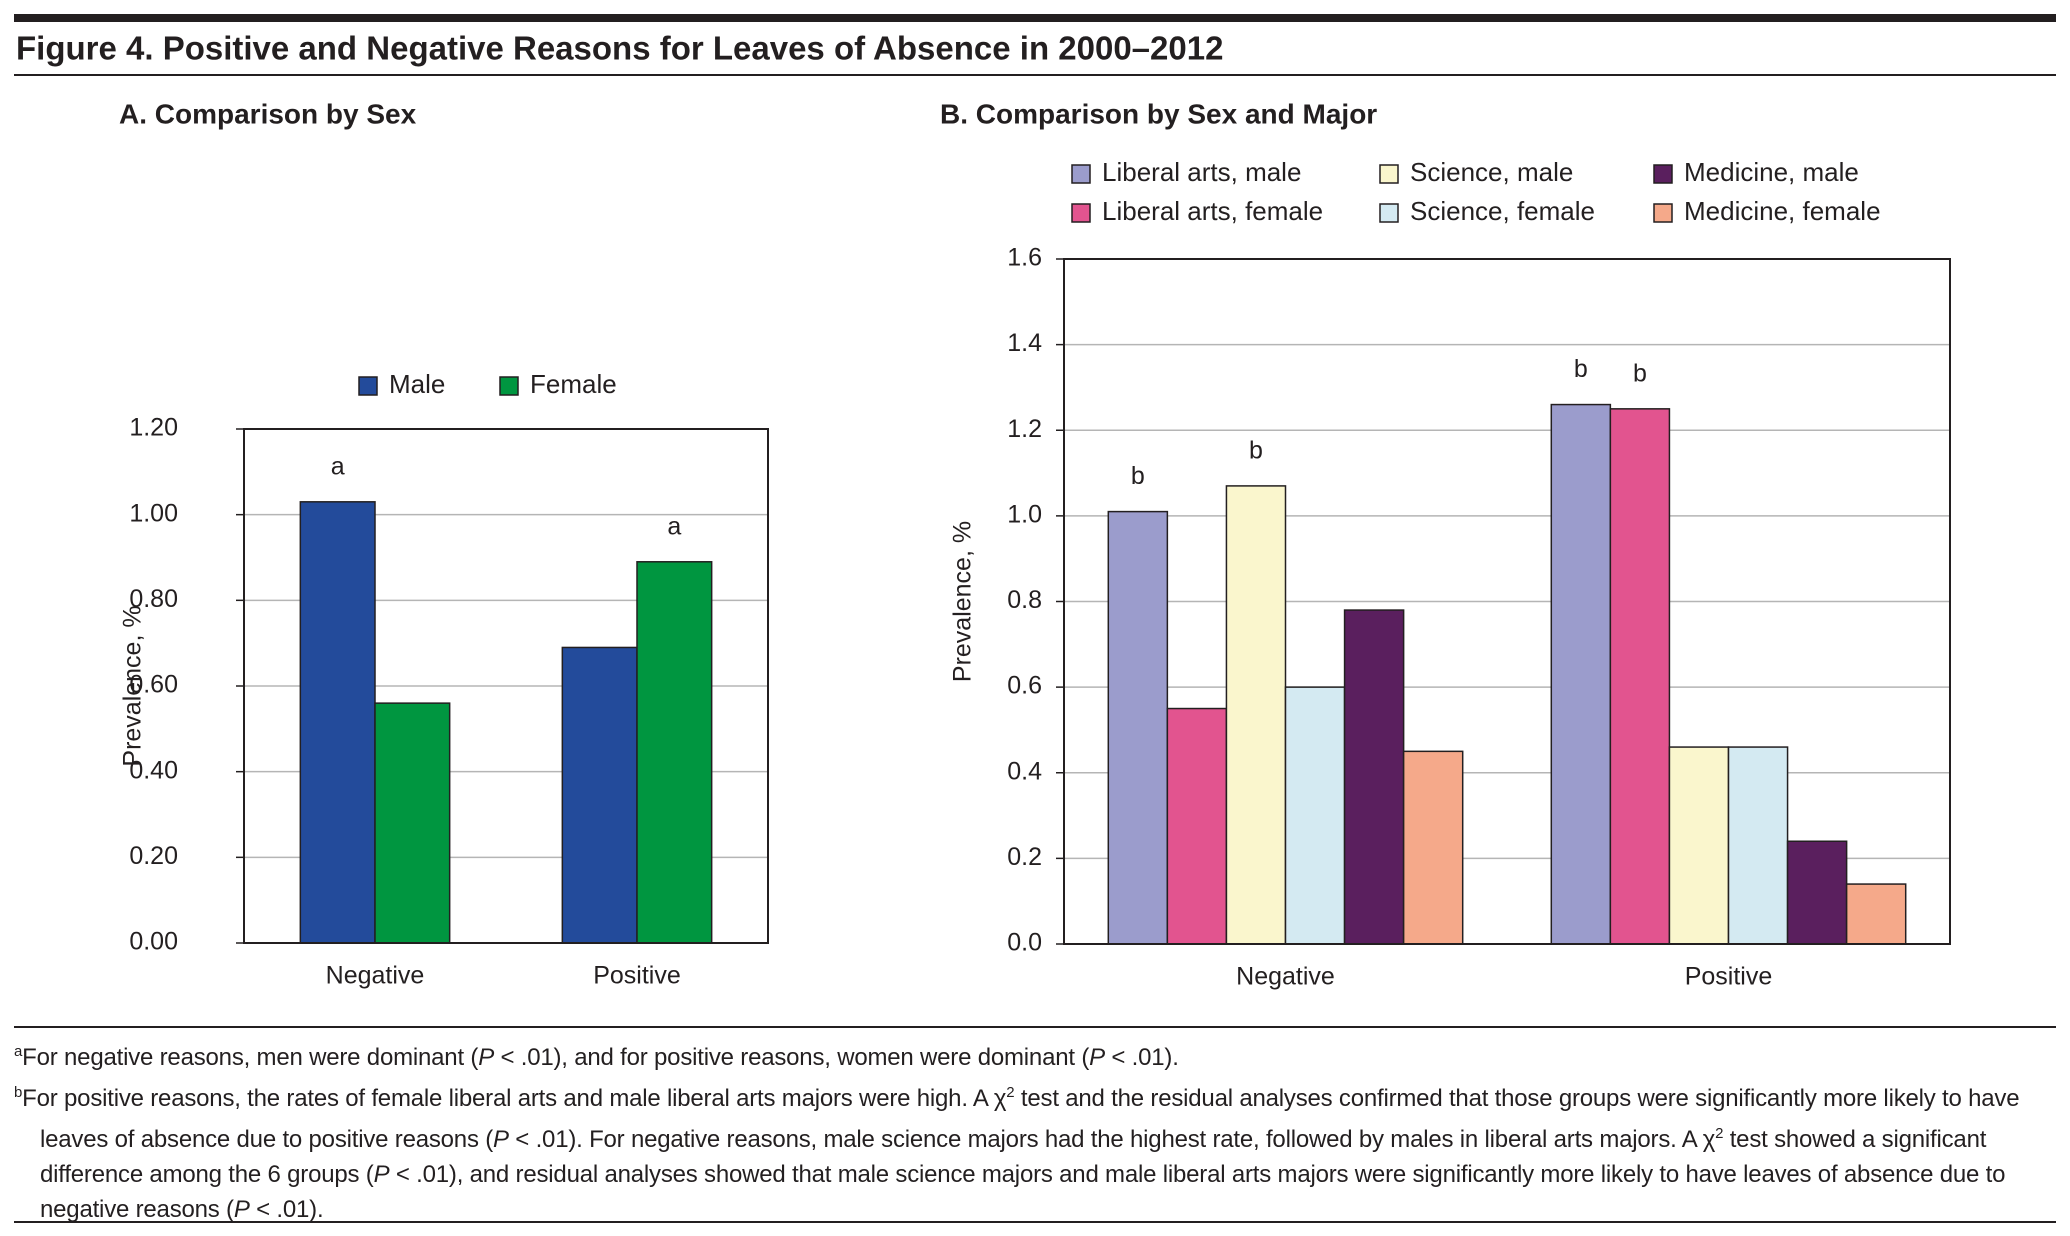 Image resolution: width=2070 pixels, height=1236 pixels. I want to click on chart-subtitle: A. Comparison by Sex, so click(268, 113).